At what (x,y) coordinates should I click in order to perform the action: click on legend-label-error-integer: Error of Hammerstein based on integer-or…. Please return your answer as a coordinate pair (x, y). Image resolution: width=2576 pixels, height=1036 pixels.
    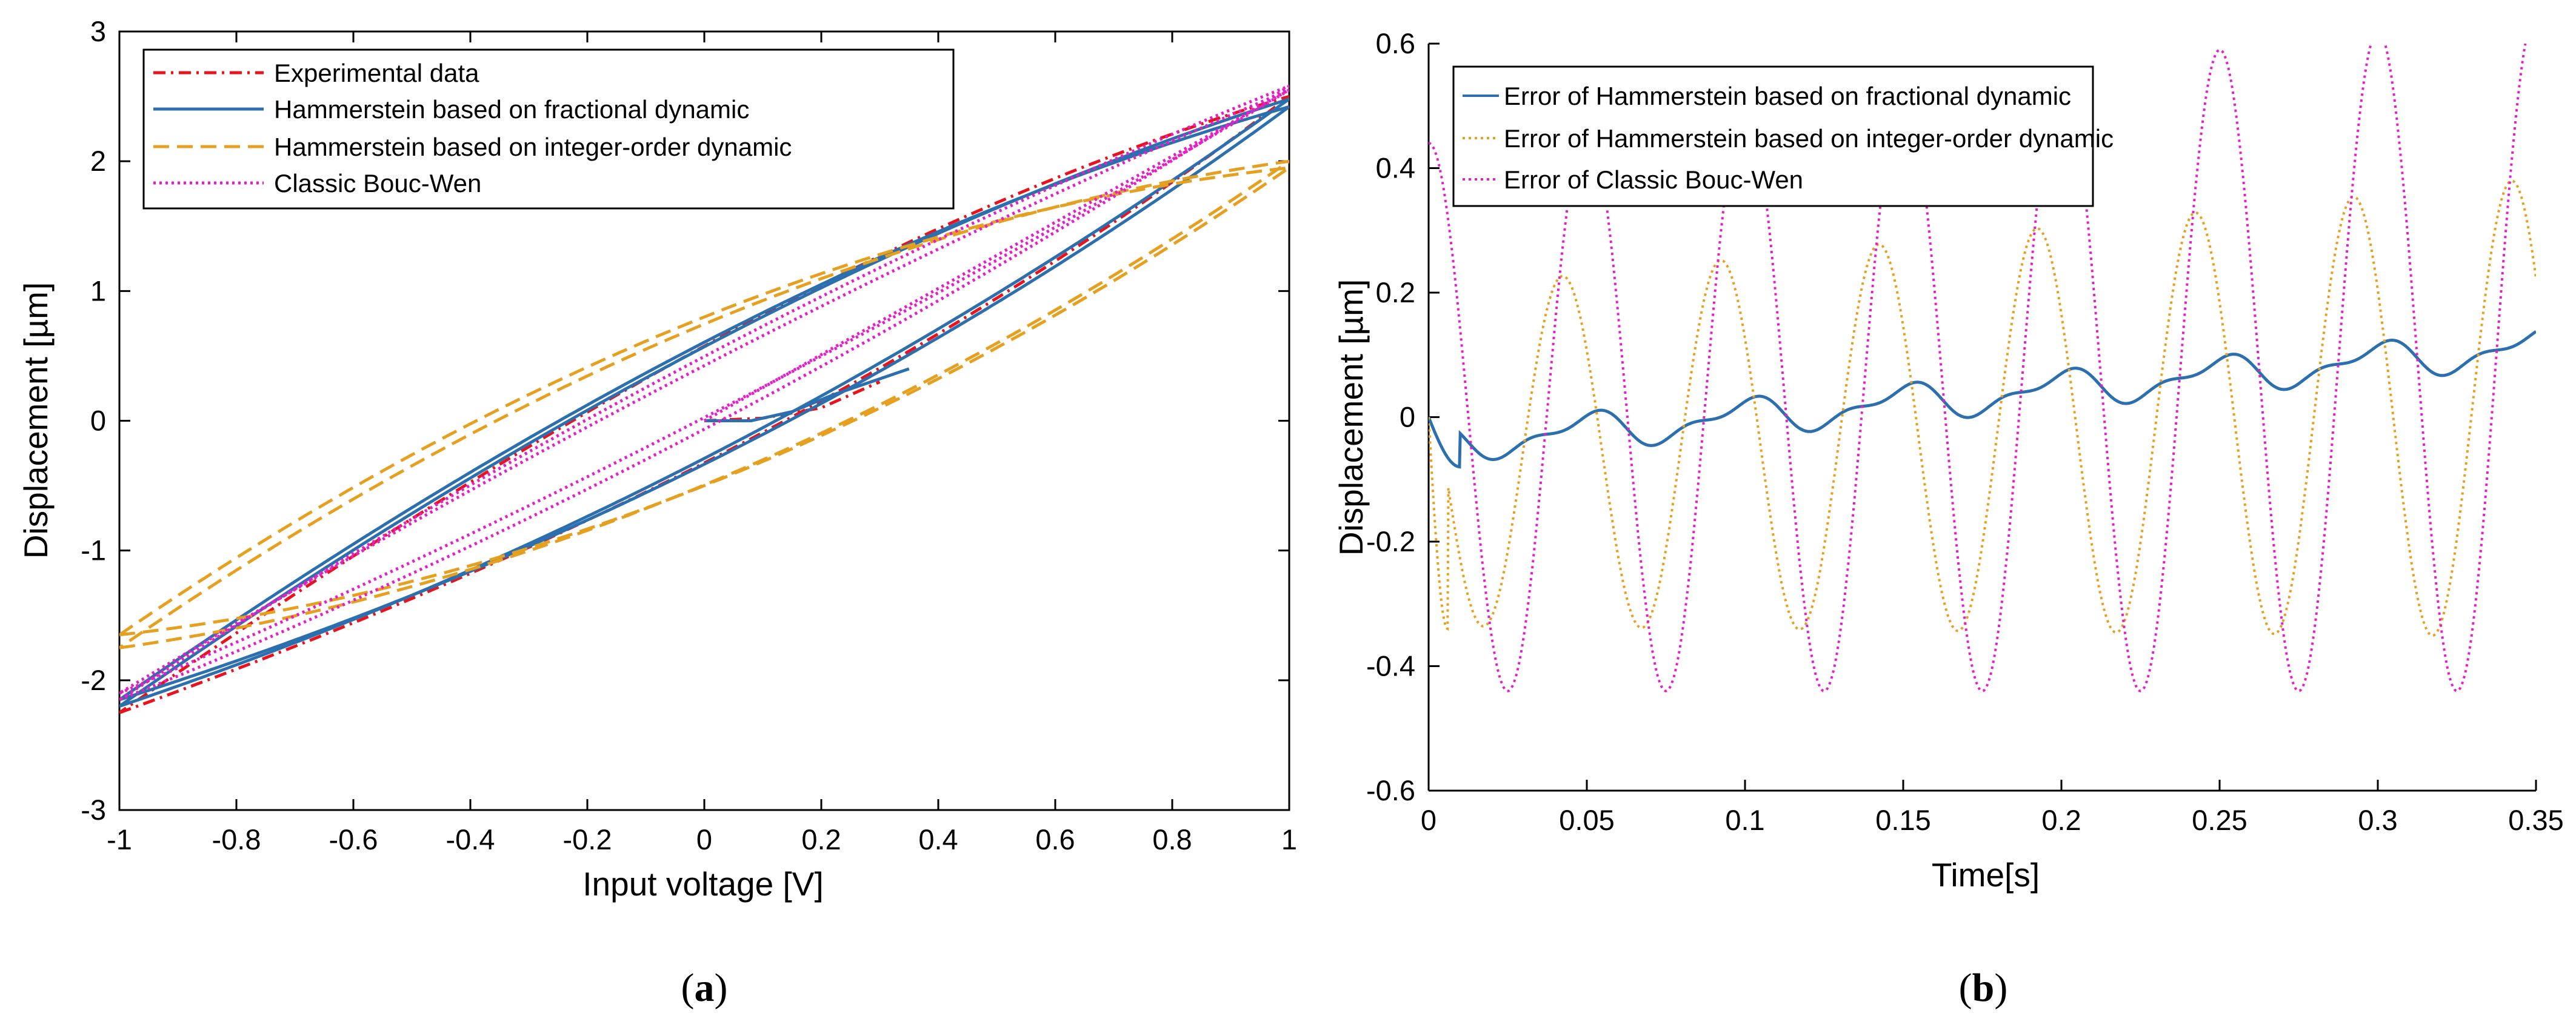
    Looking at the image, I should click on (1809, 138).